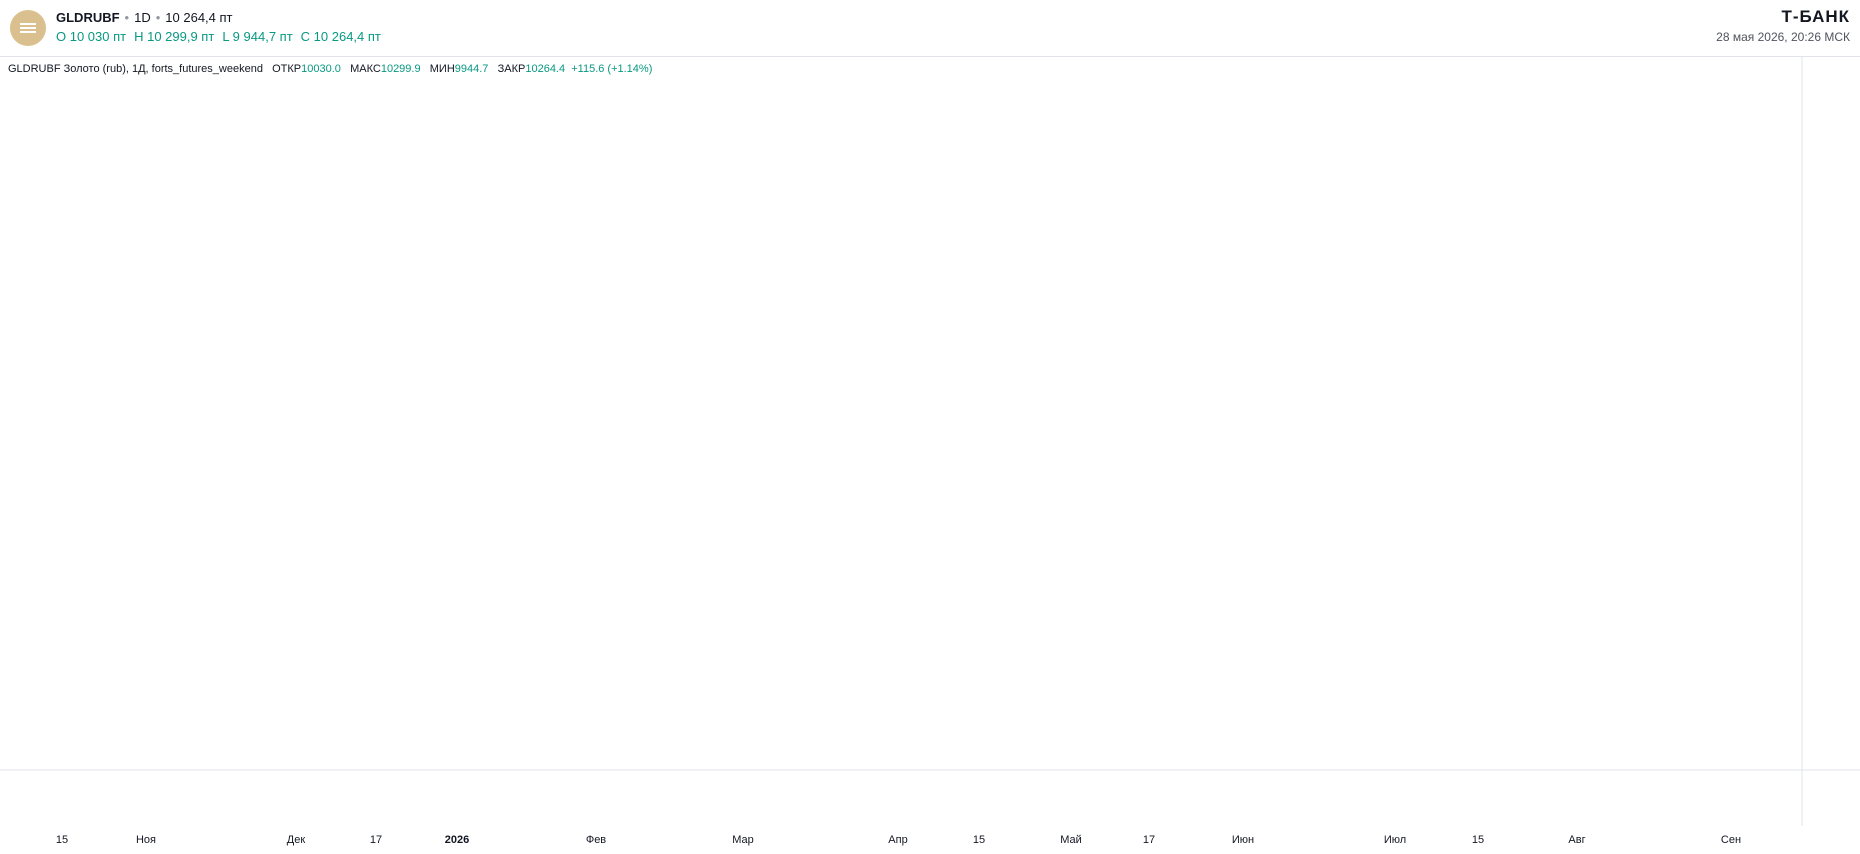 Image resolution: width=1860 pixels, height=854 pixels. I want to click on x-tick-label: 2026, so click(457, 840).